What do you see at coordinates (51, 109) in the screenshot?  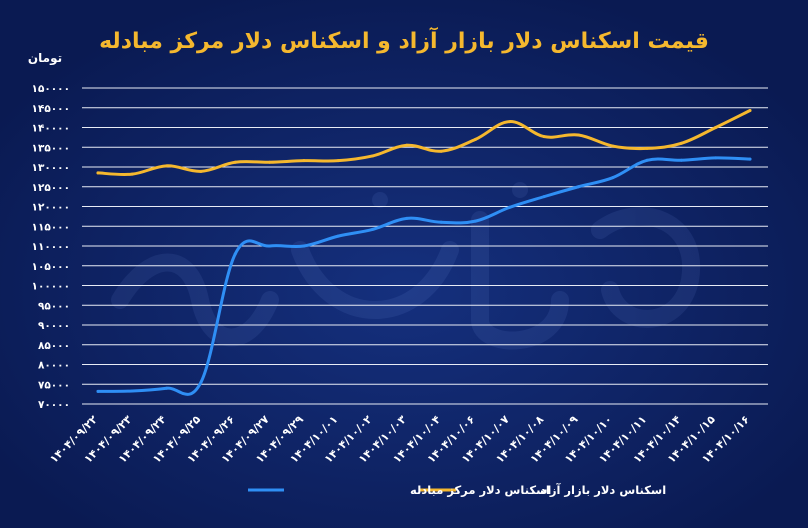 I see `y-tick-label: ۱۴۵۰۰۰` at bounding box center [51, 109].